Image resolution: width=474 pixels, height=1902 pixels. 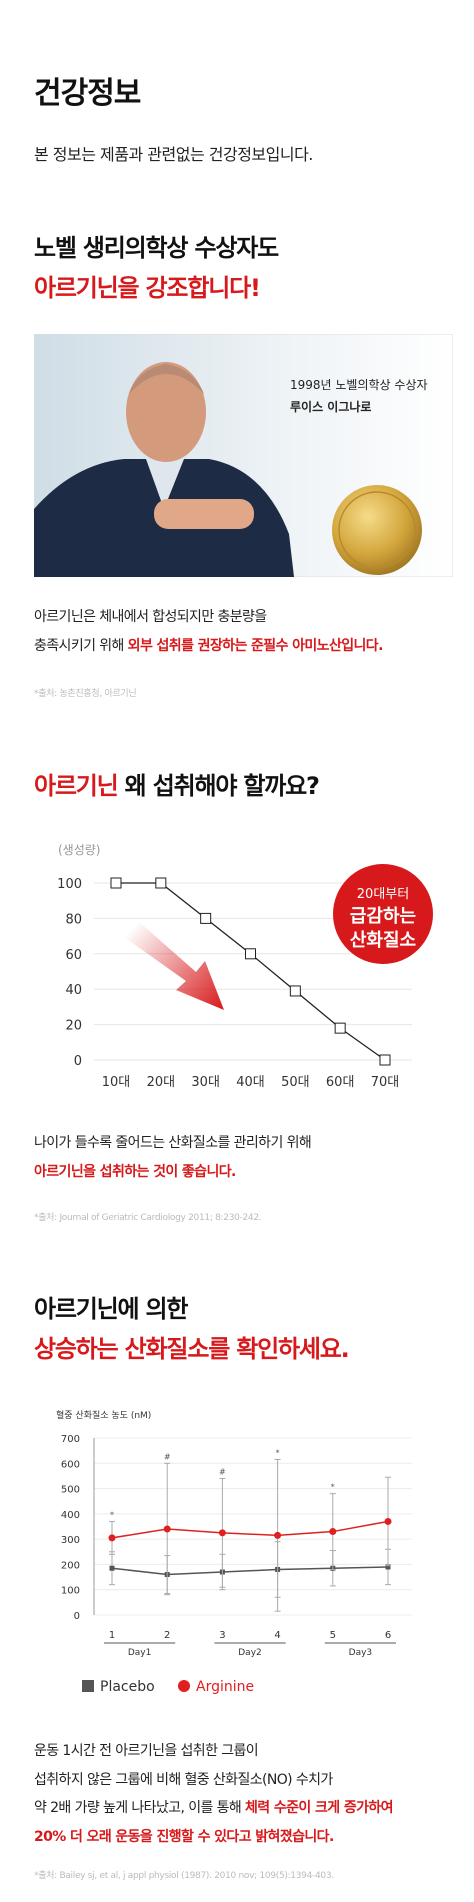 I want to click on text-line: 나이가 들수록 줄어드는 산화질소를 관리하기 위해, so click(x=173, y=1143).